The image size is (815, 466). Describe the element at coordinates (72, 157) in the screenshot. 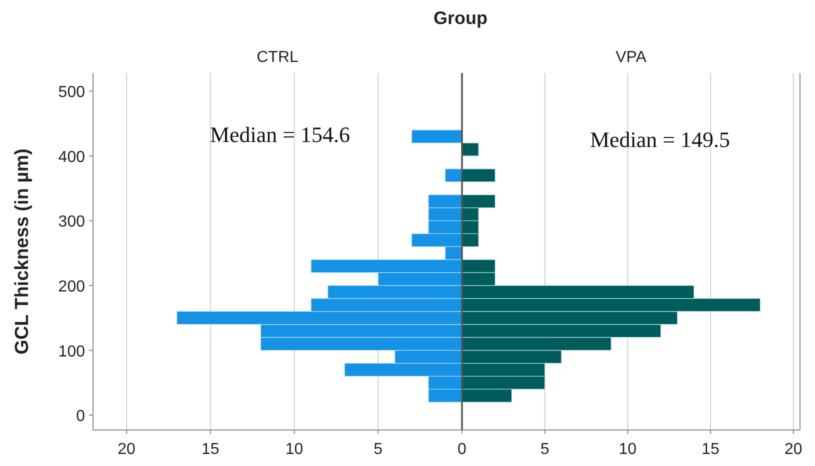

I see `y-tick-label: 400` at that location.